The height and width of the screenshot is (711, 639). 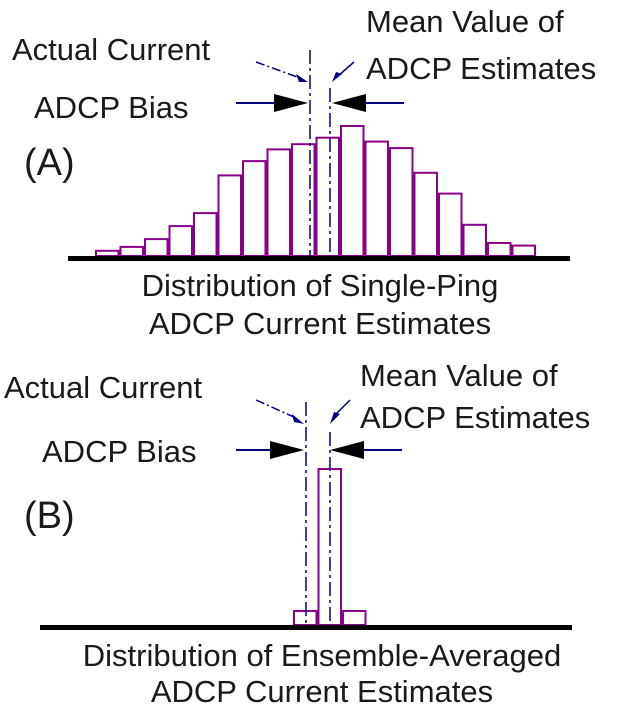 What do you see at coordinates (111, 49) in the screenshot?
I see `actual-current-label-a: Actual Current` at bounding box center [111, 49].